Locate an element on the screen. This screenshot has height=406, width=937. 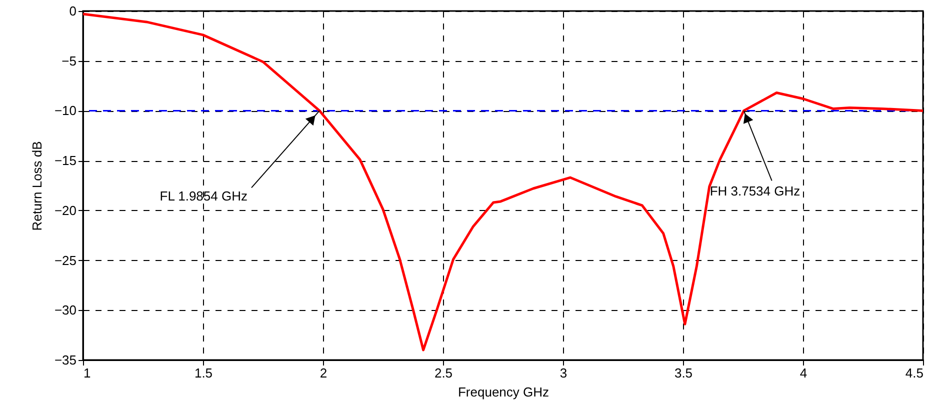
y-axis-title: Return Loss dB is located at coordinates (36, 186).